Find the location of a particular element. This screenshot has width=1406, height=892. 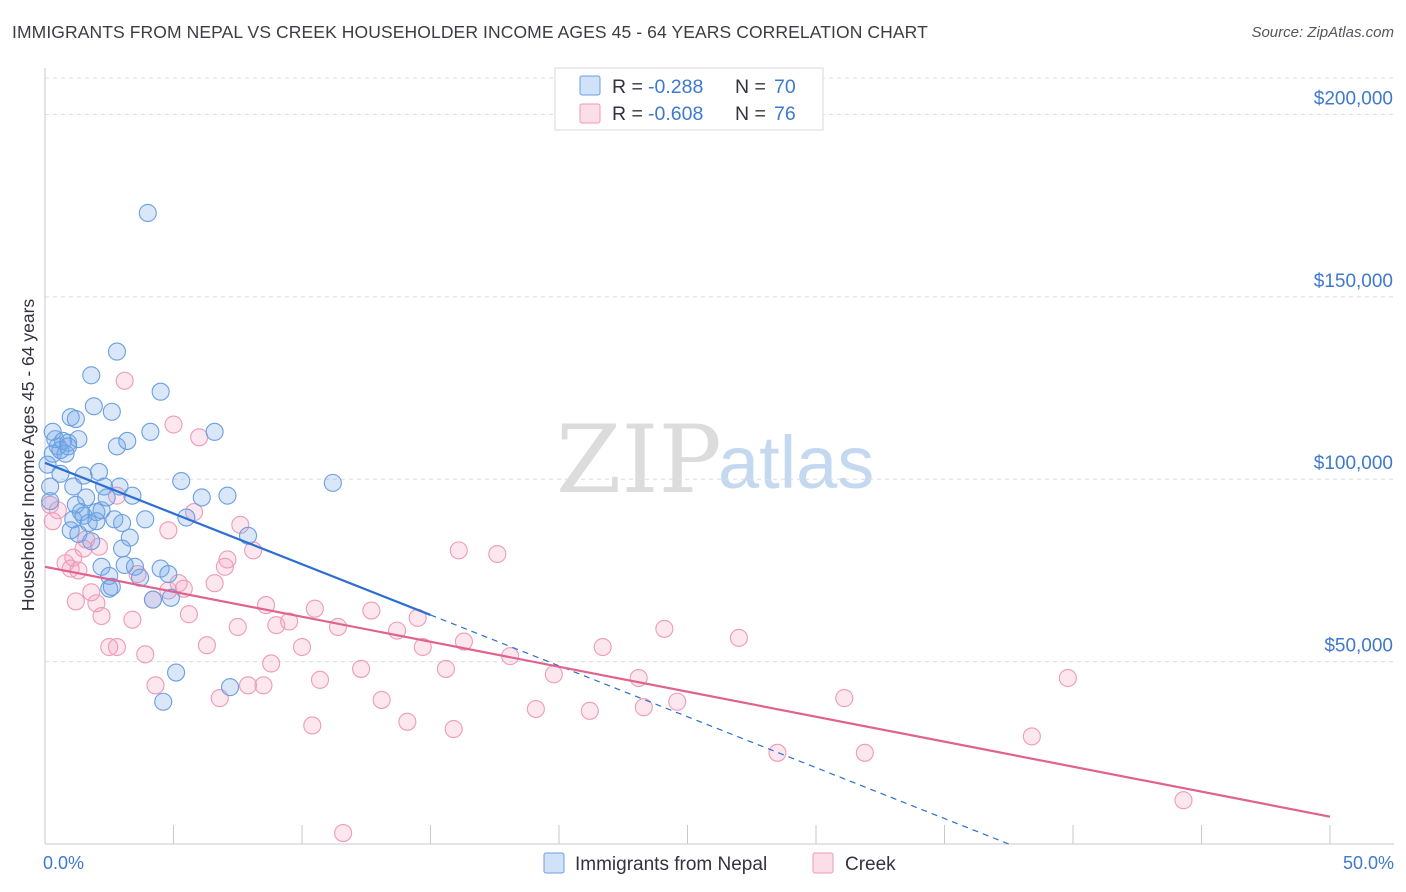

legend-r-label-1: R = is located at coordinates (627, 87).